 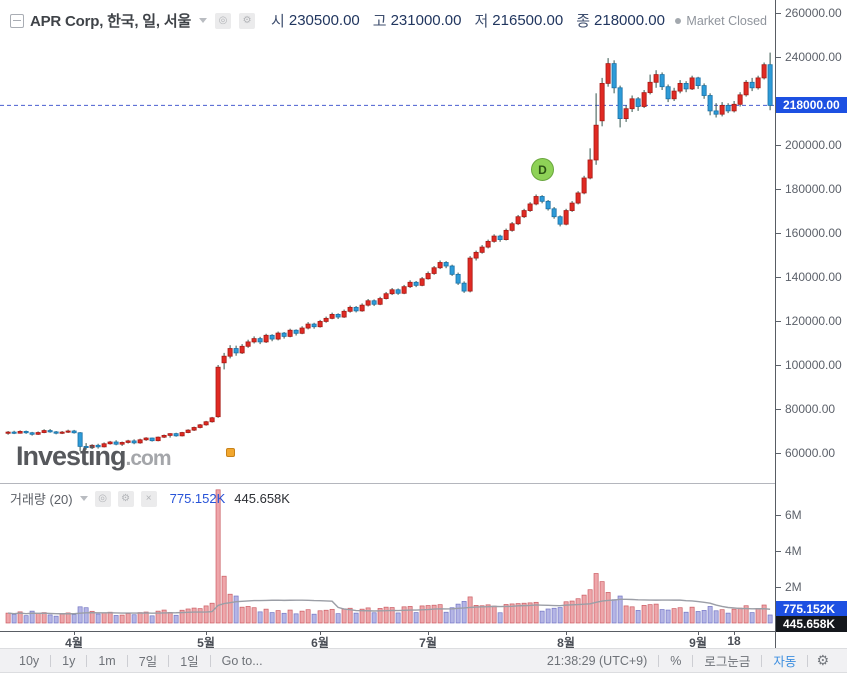 What do you see at coordinates (481, 21) in the screenshot?
I see `low-label: 저` at bounding box center [481, 21].